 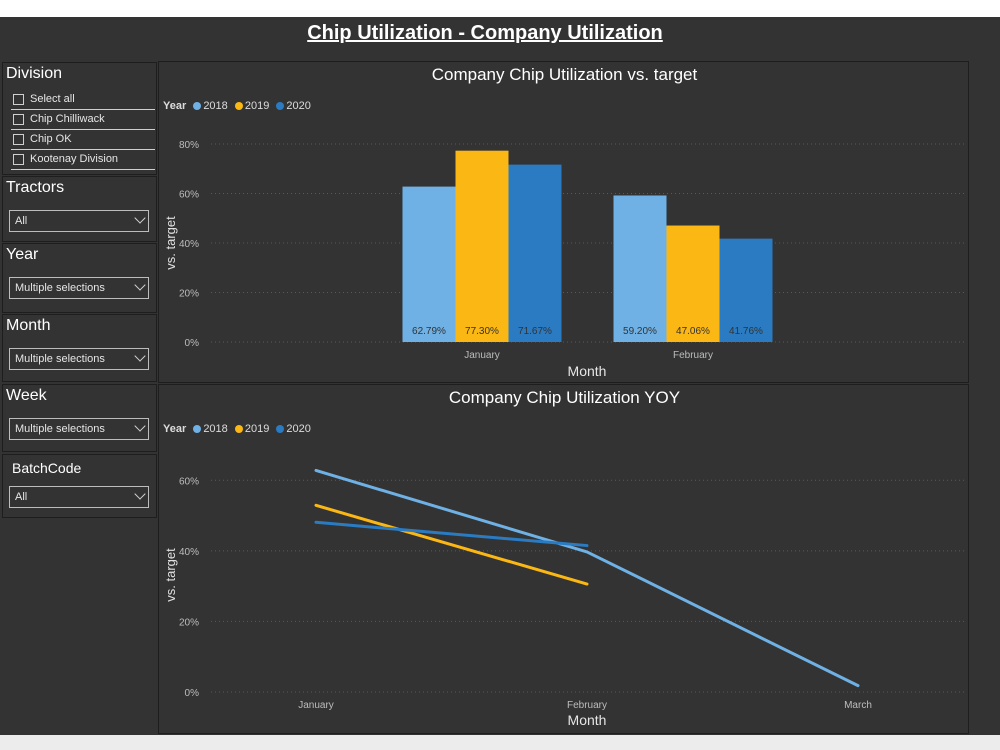 I want to click on division-item-chip-chilliwack: Chip Chilliwack, so click(x=83, y=120).